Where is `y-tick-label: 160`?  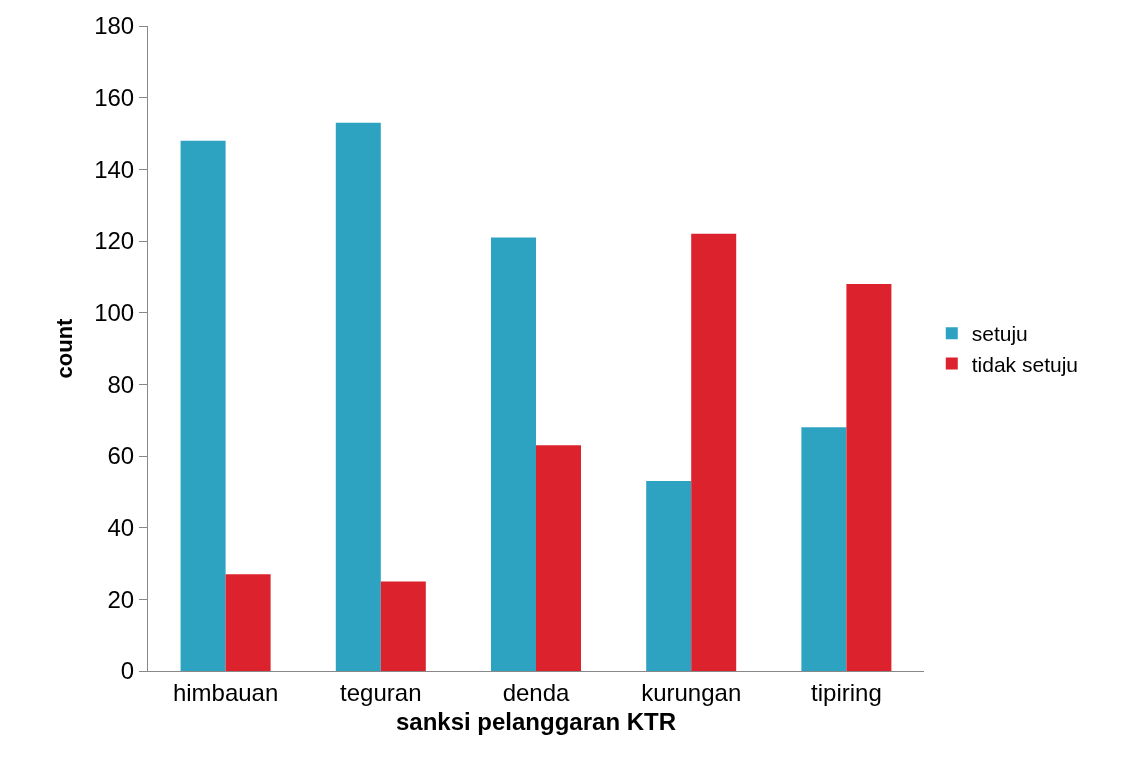 y-tick-label: 160 is located at coordinates (114, 98).